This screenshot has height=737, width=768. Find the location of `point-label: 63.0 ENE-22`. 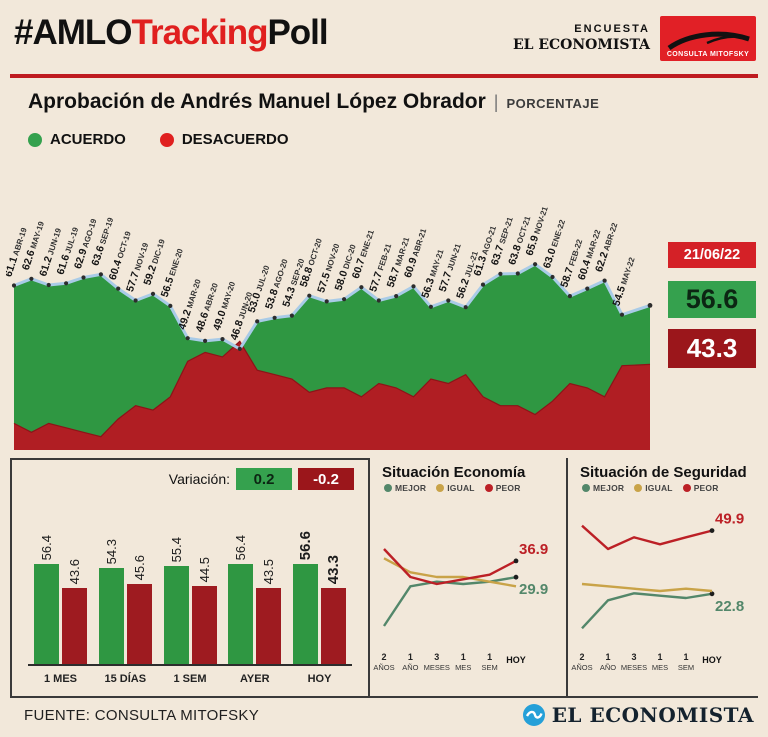

point-label: 63.0 ENE-22 is located at coordinates (554, 244).